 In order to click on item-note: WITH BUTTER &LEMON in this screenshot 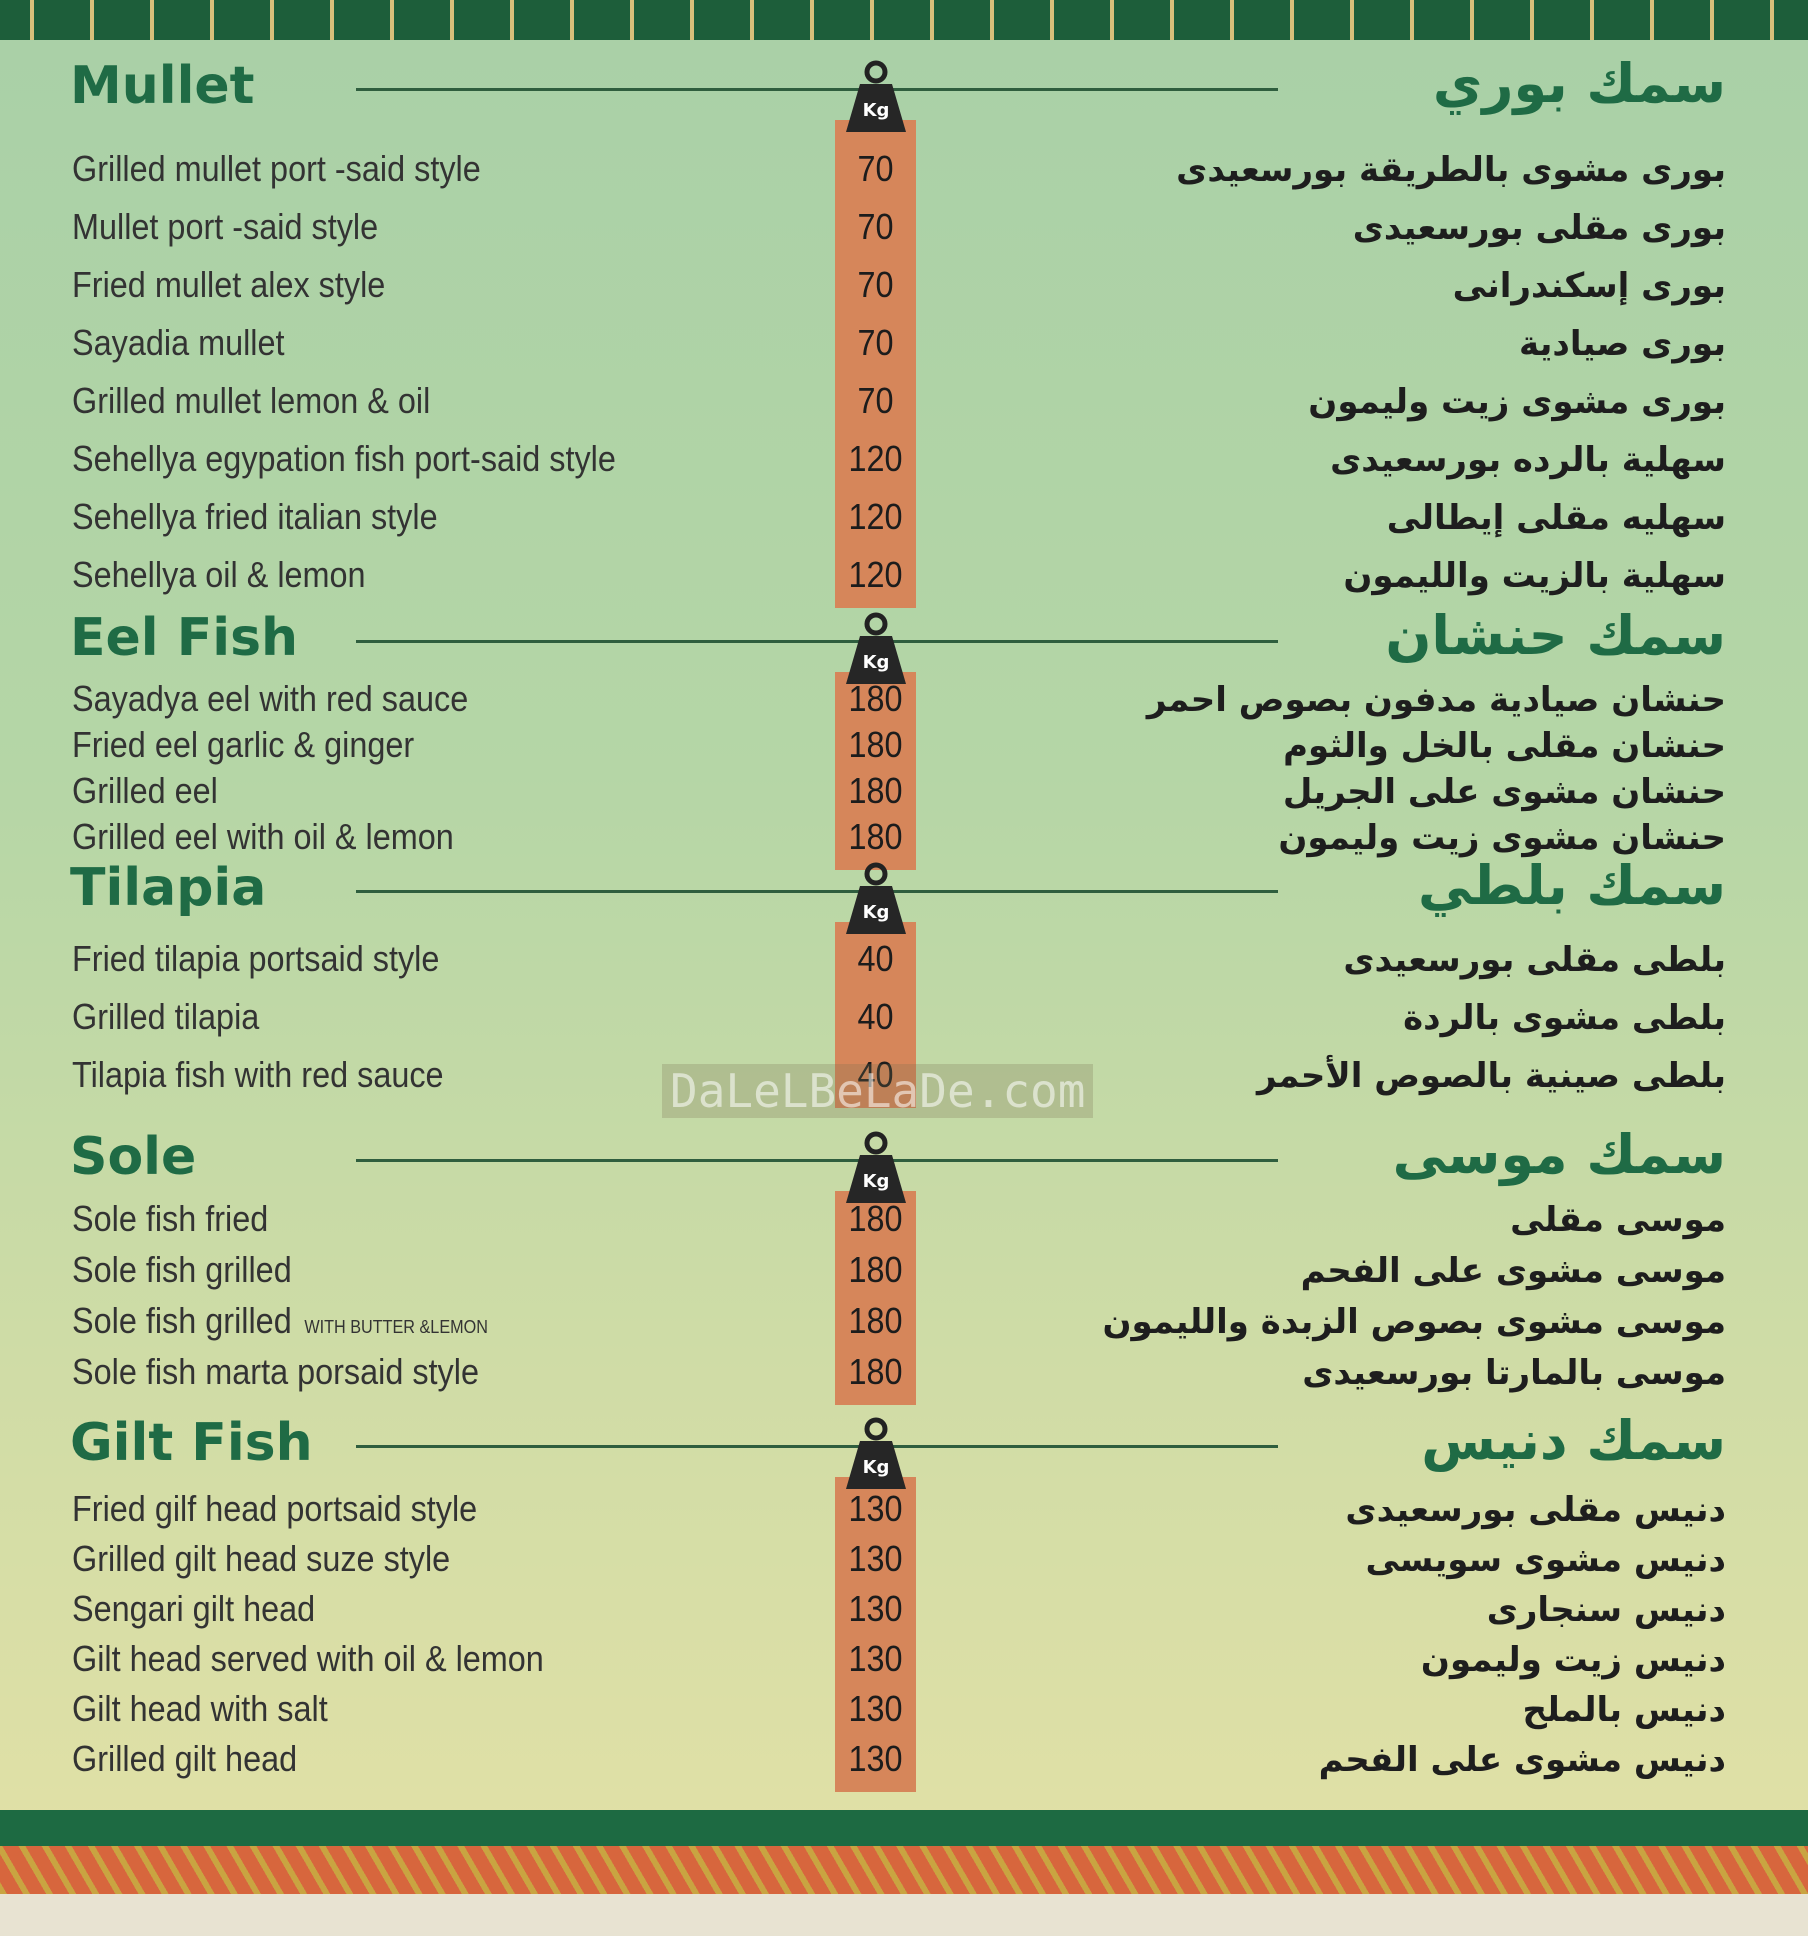, I will do `click(396, 1327)`.